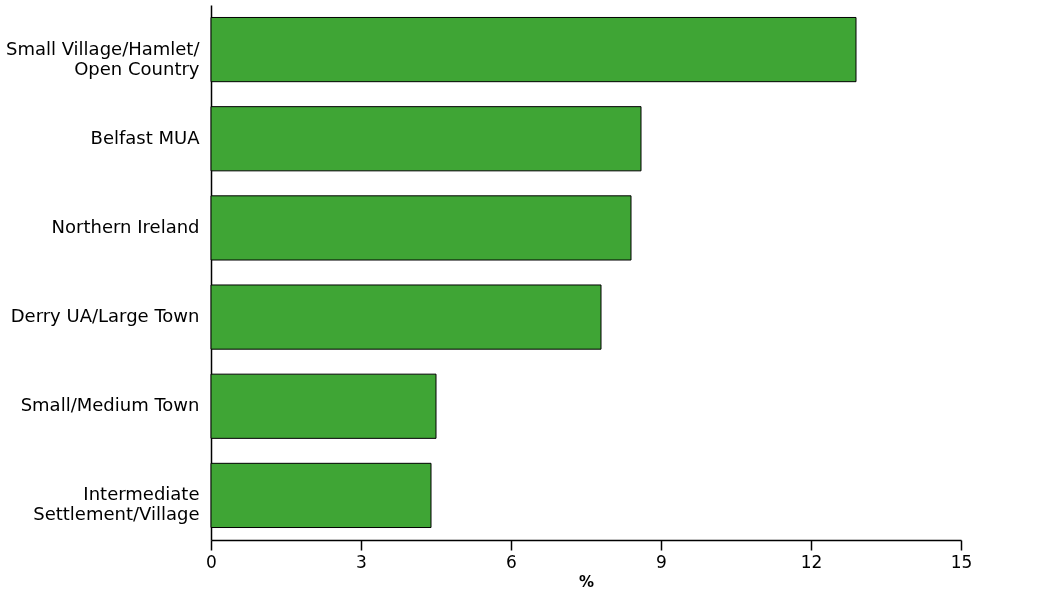 Image resolution: width=1041 pixels, height=599 pixels. I want to click on x-tick-label: 3, so click(361, 561).